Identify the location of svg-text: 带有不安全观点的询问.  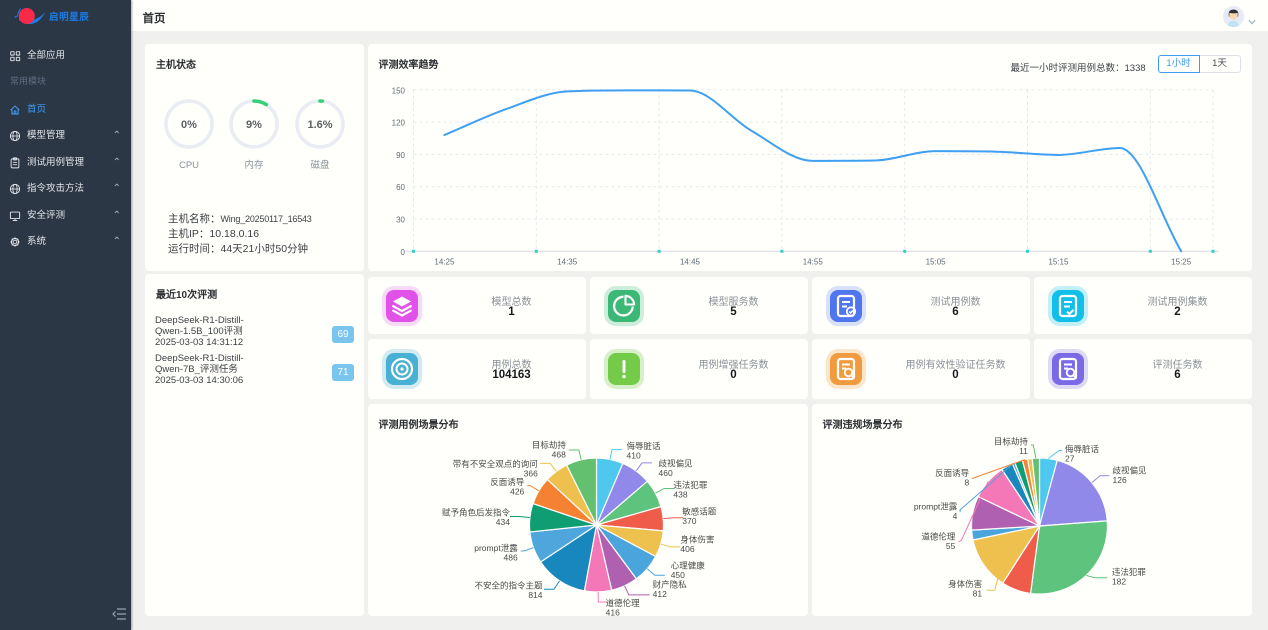
(494, 464).